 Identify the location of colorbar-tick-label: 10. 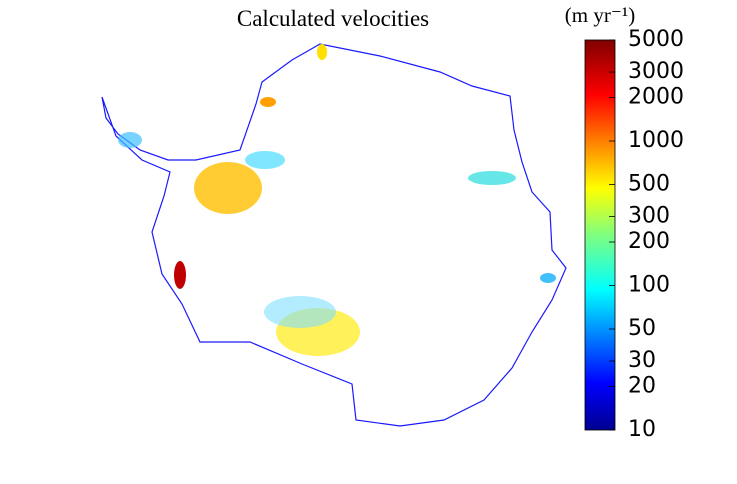
(642, 429).